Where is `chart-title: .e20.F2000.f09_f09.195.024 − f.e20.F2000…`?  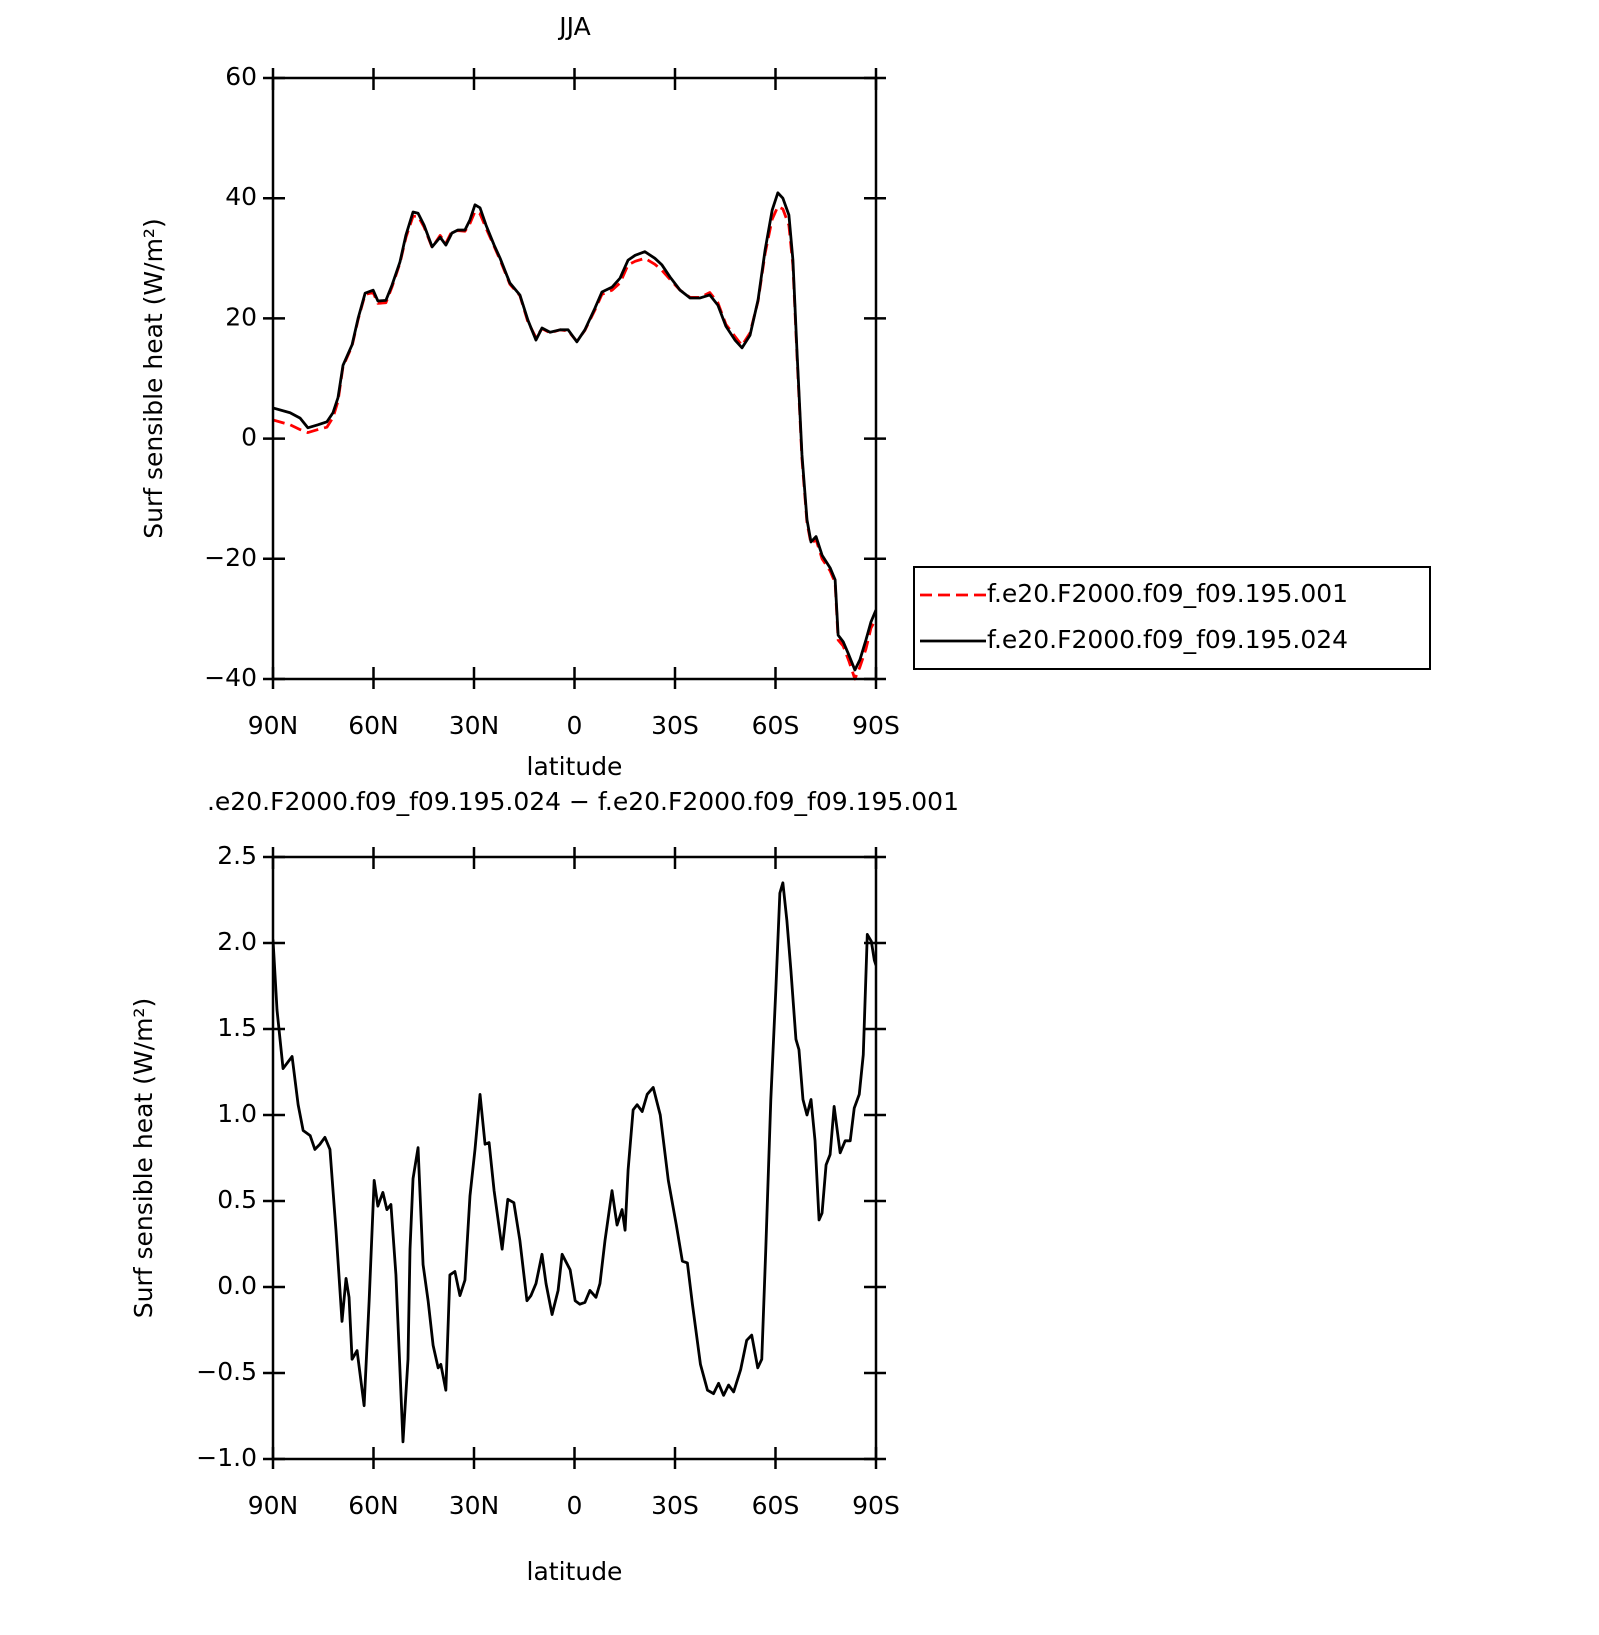 chart-title: .e20.F2000.f09_f09.195.024 − f.e20.F2000… is located at coordinates (583, 801).